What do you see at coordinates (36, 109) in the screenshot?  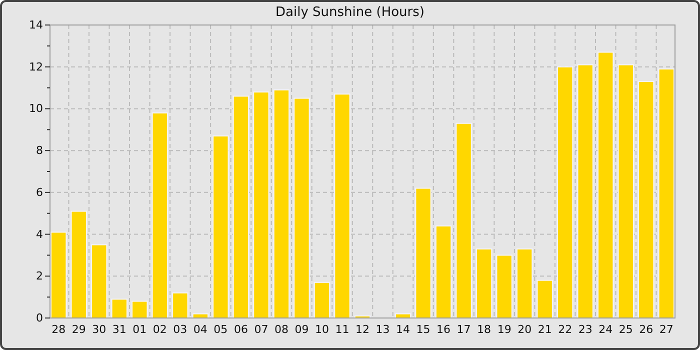 I see `y-tick-label: 10` at bounding box center [36, 109].